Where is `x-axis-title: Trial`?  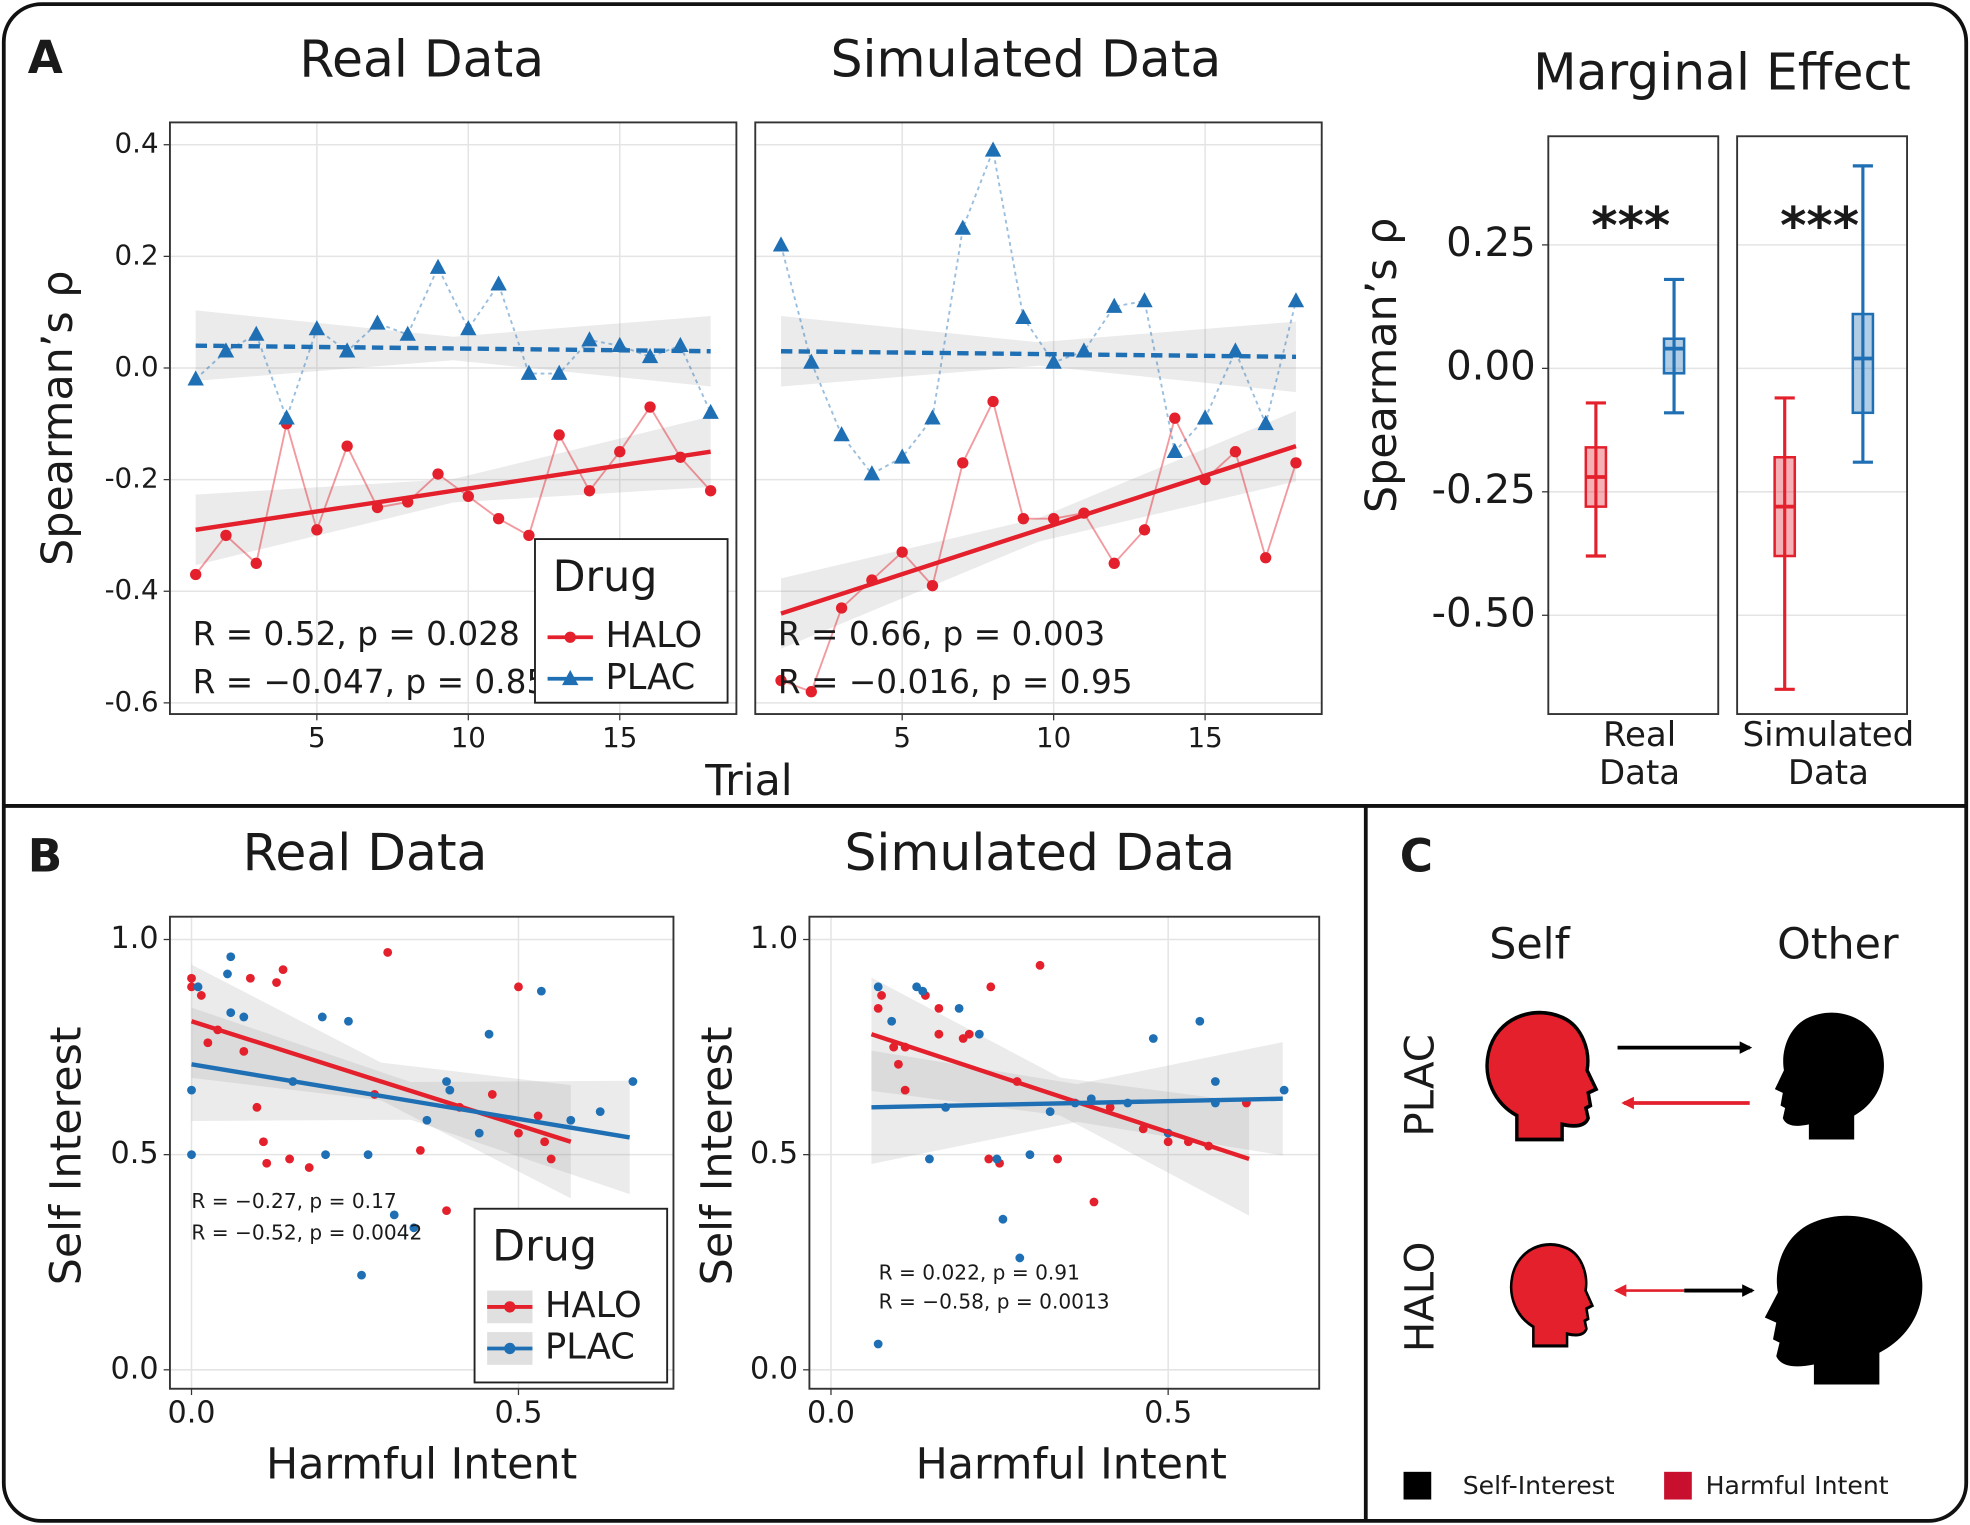
x-axis-title: Trial is located at coordinates (748, 781).